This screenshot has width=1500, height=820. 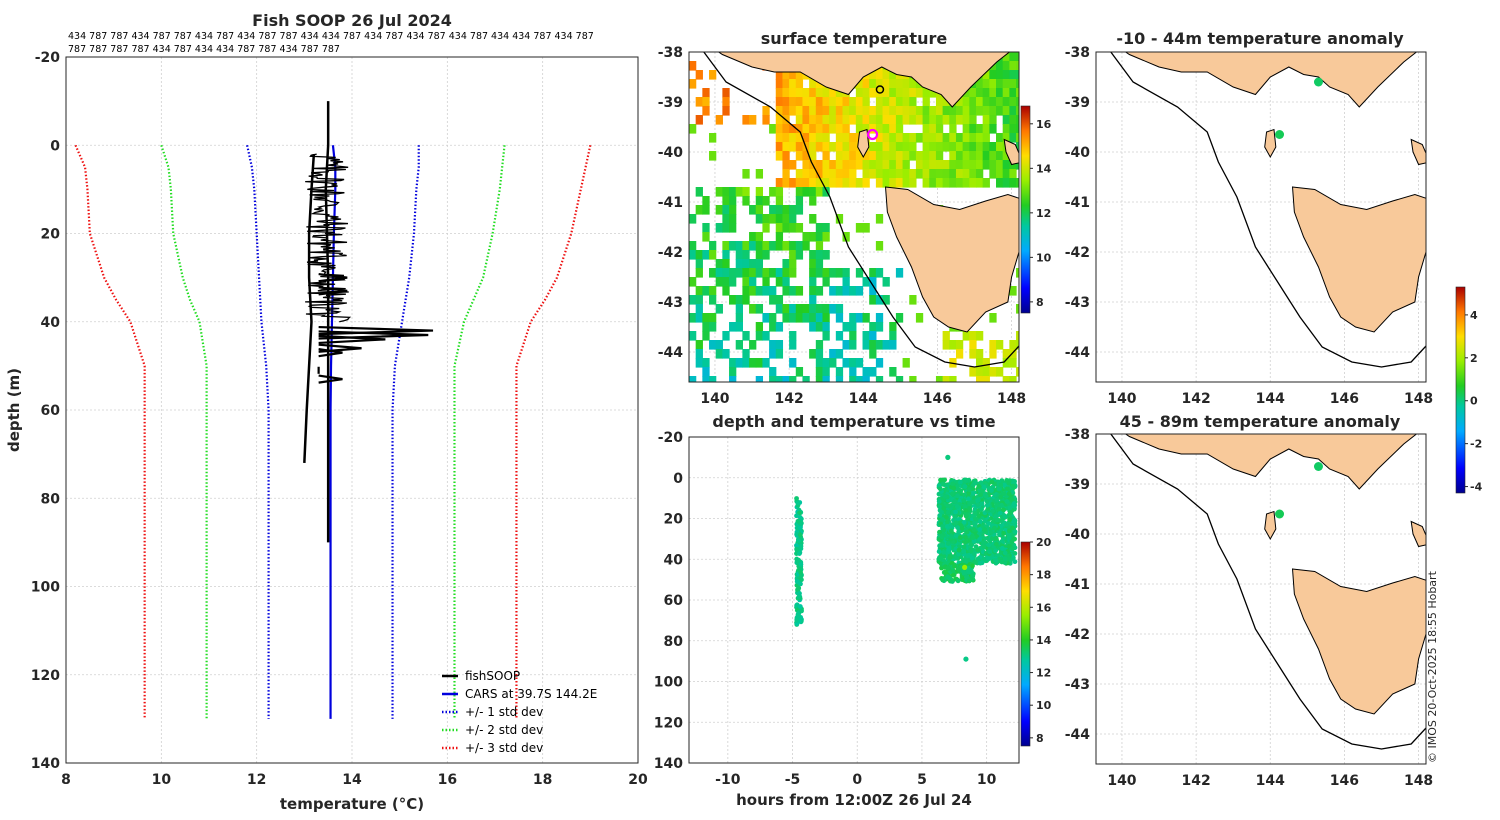 What do you see at coordinates (1260, 38) in the screenshot?
I see `anomaly-shallow-title: -10 - 44m temperature anomaly` at bounding box center [1260, 38].